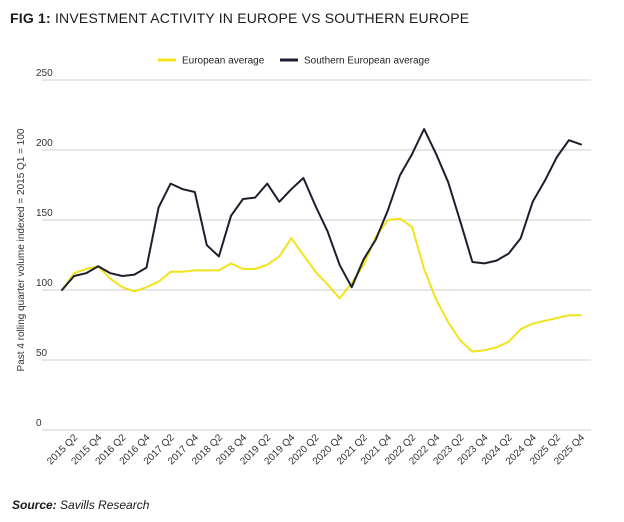 Image resolution: width=624 pixels, height=522 pixels. Describe the element at coordinates (44, 213) in the screenshot. I see `y-tick-150: 150` at that location.